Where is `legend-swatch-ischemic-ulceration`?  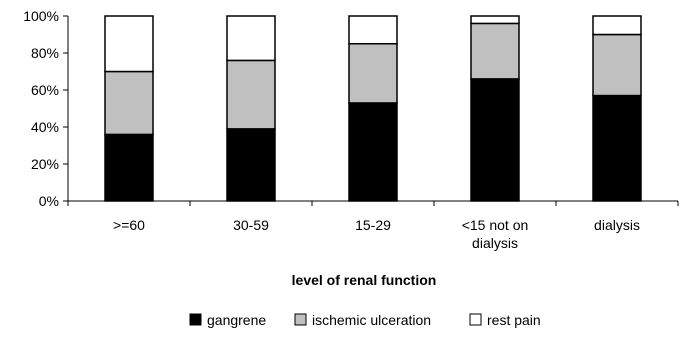
legend-swatch-ischemic-ulceration is located at coordinates (300, 319).